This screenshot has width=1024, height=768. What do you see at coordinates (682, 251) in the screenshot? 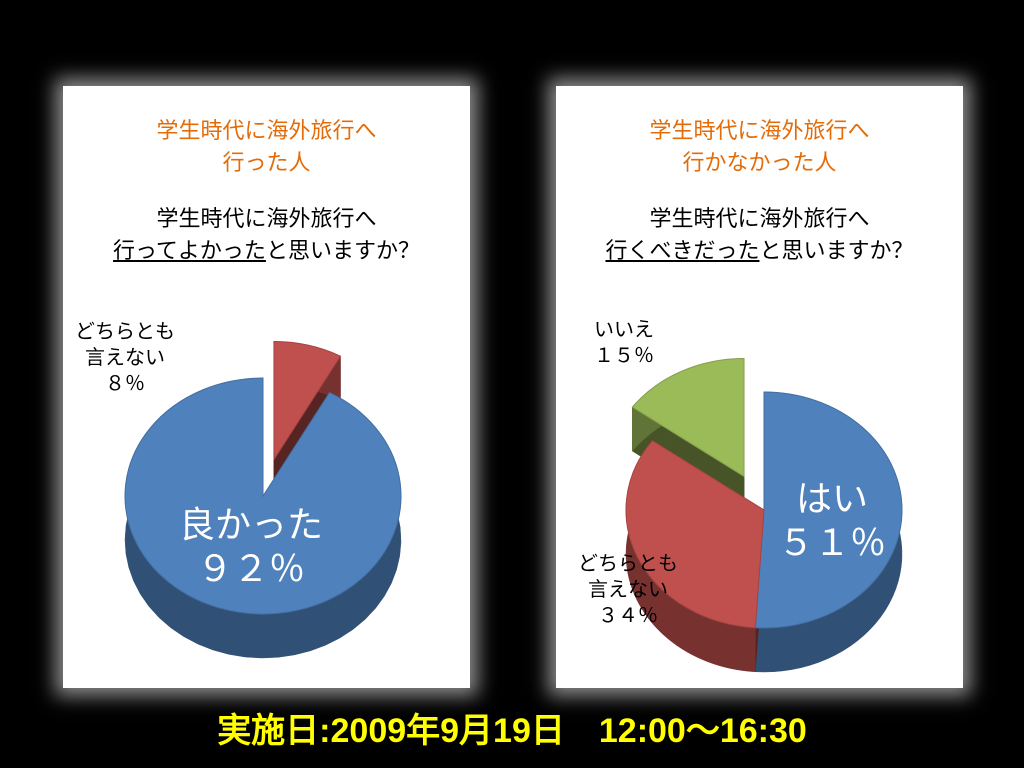
I see `question-underlined: 行くべきだった` at bounding box center [682, 251].